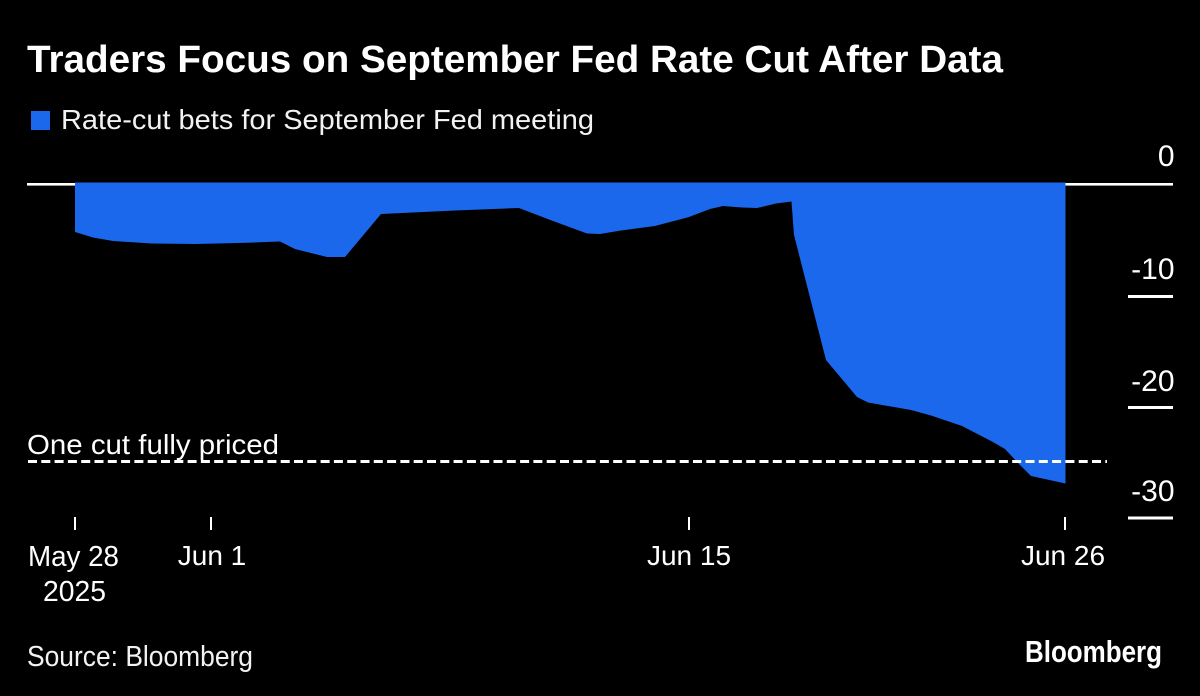  Describe the element at coordinates (327, 119) in the screenshot. I see `svg-text:Rate-cut bets for September Fe: Rate-cut bets for September Fed meeting` at that location.